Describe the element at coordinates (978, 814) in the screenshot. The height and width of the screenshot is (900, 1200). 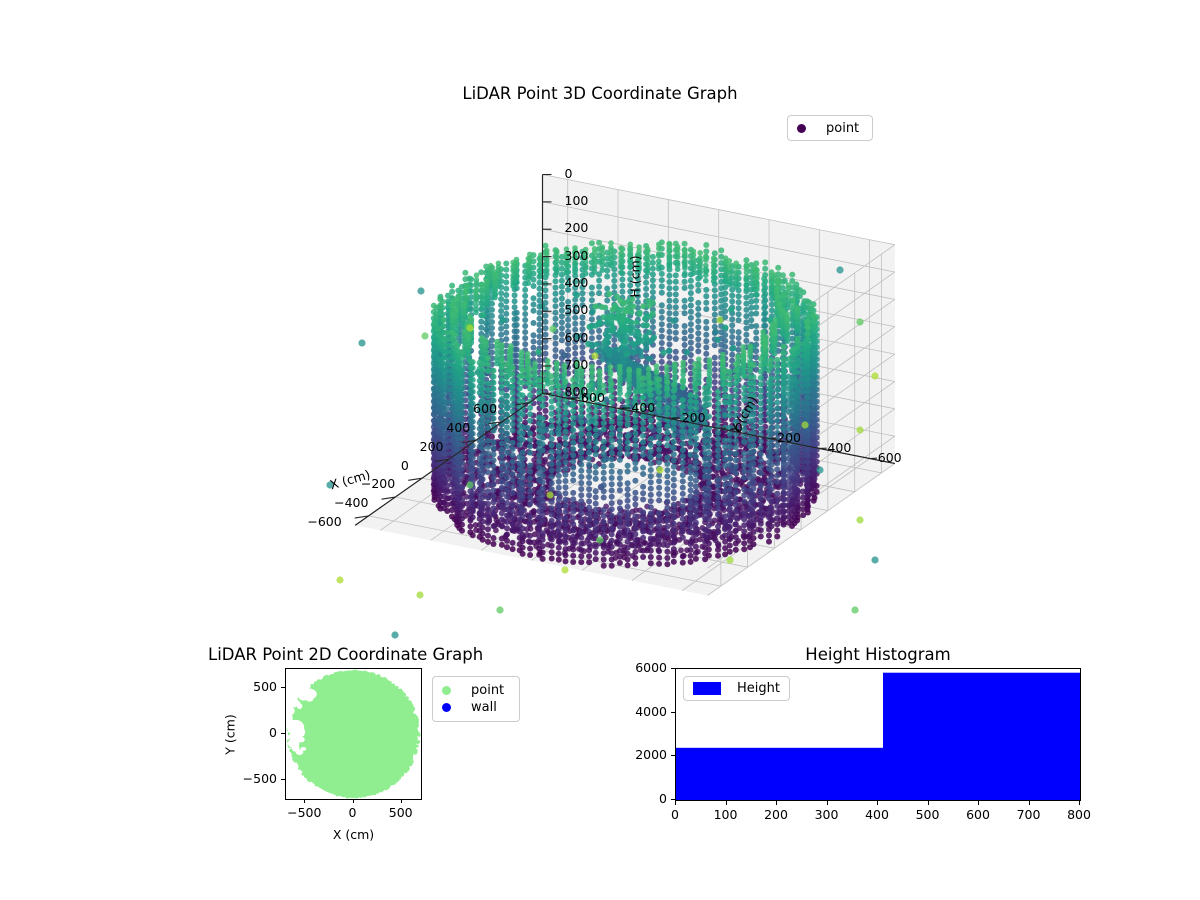
I see `histogram-xtick-6: 600` at that location.